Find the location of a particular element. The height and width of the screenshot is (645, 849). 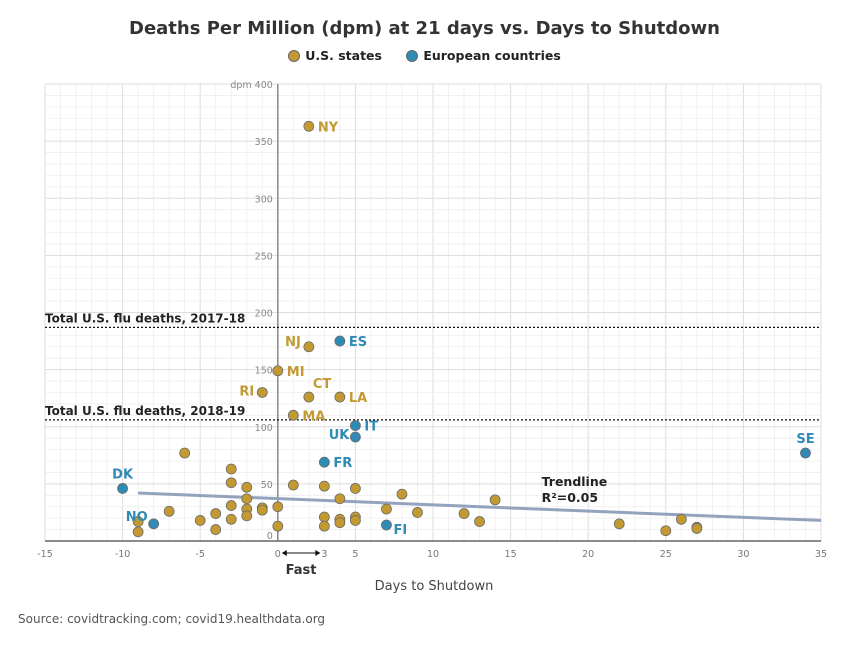

point-label: DK is located at coordinates (123, 474).